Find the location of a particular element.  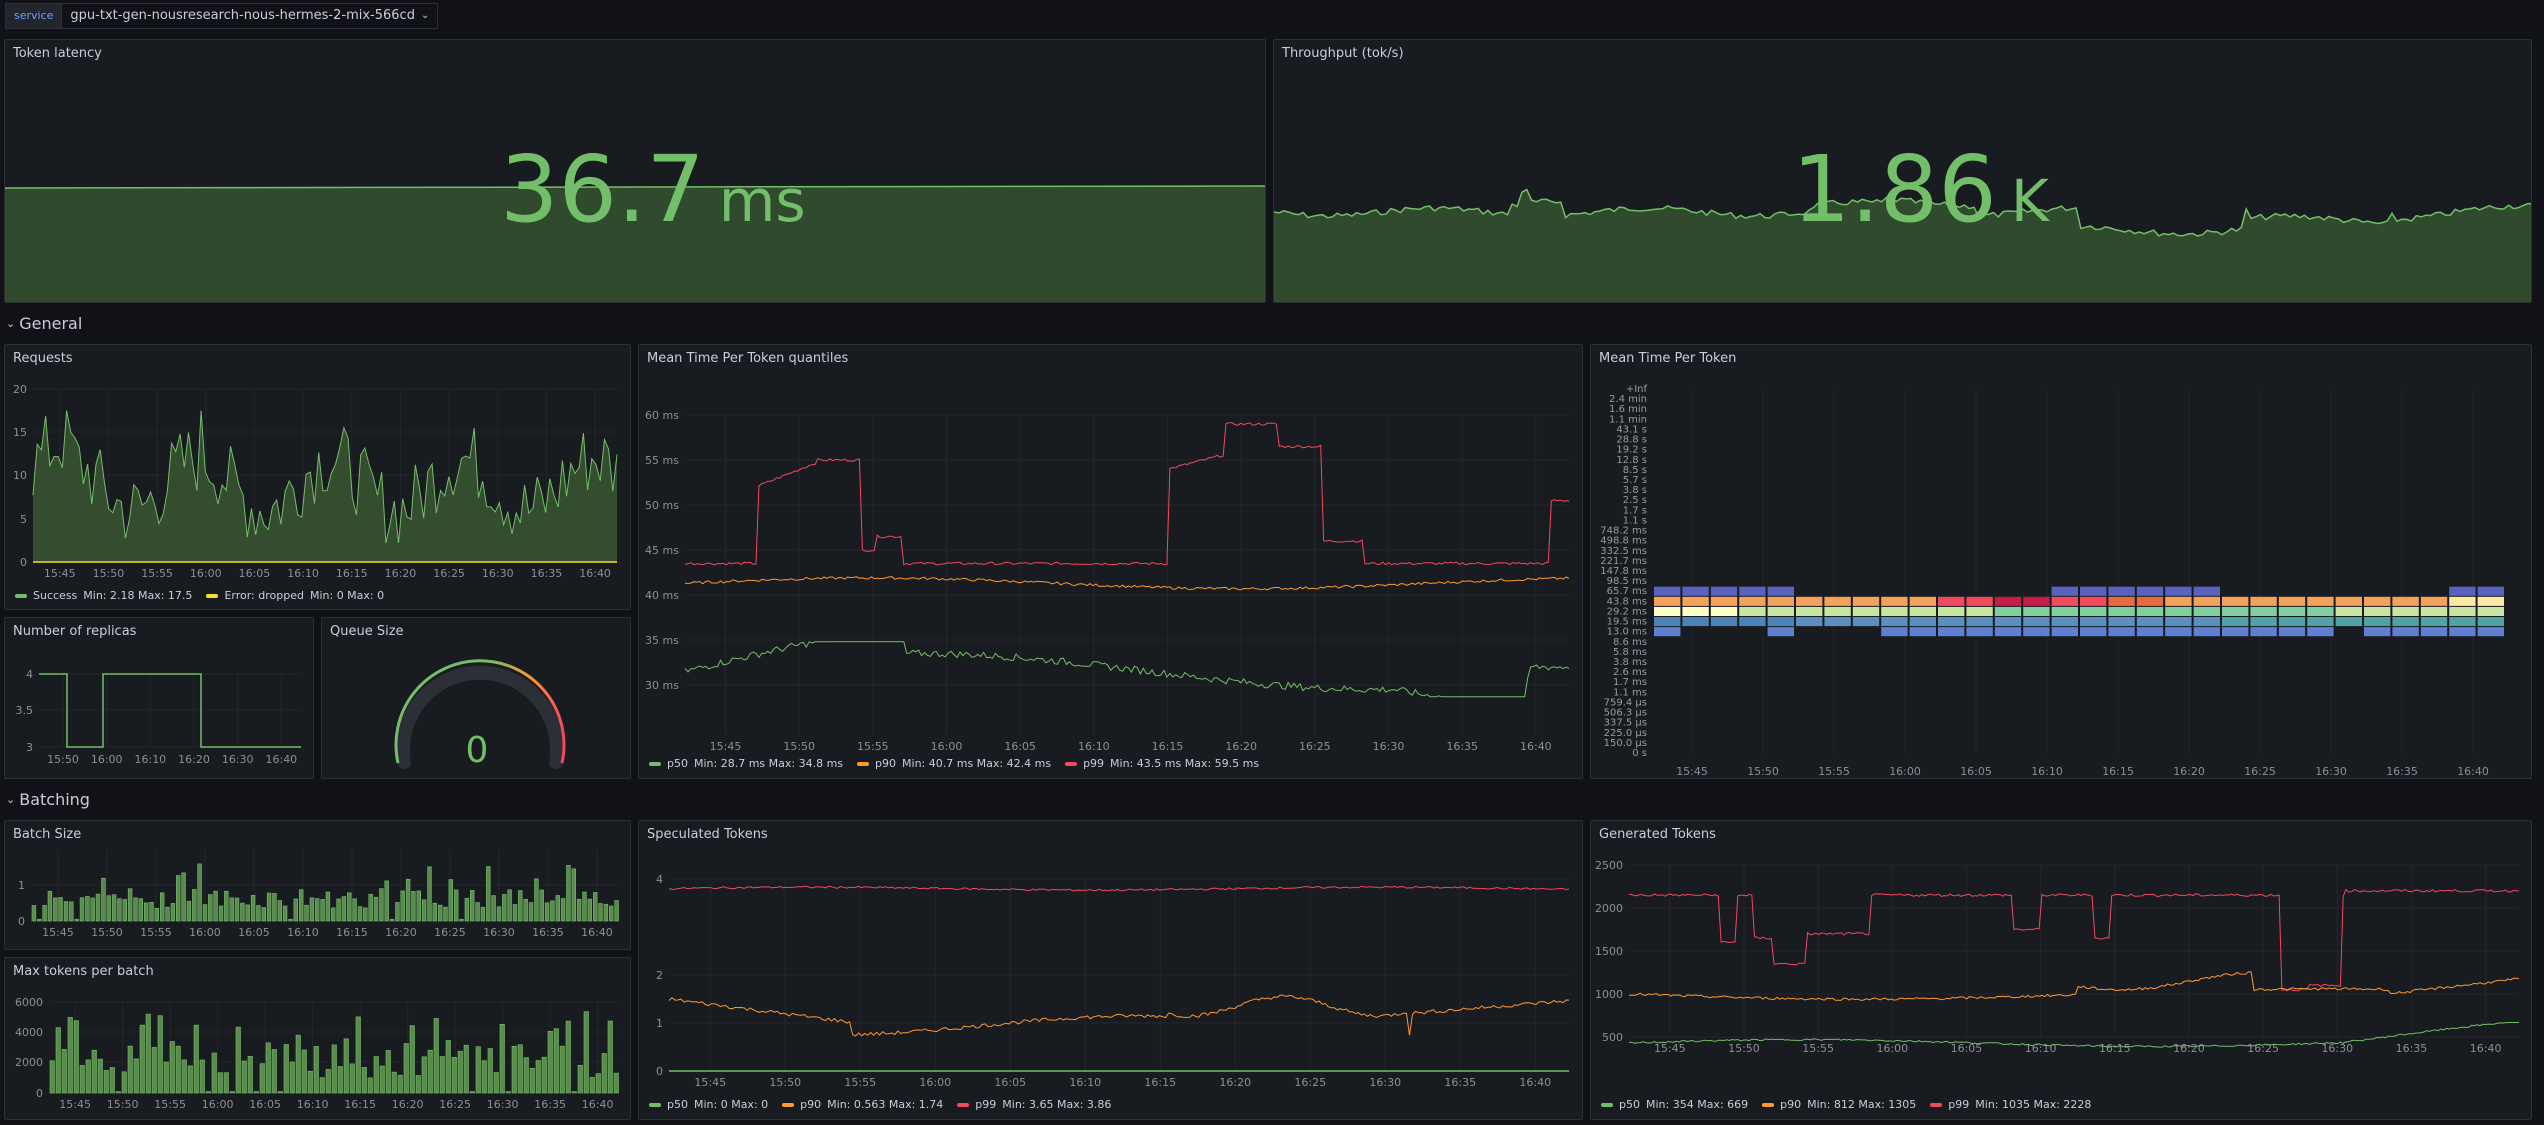

queue-size-panel: Queue Size 0 is located at coordinates (476, 698).